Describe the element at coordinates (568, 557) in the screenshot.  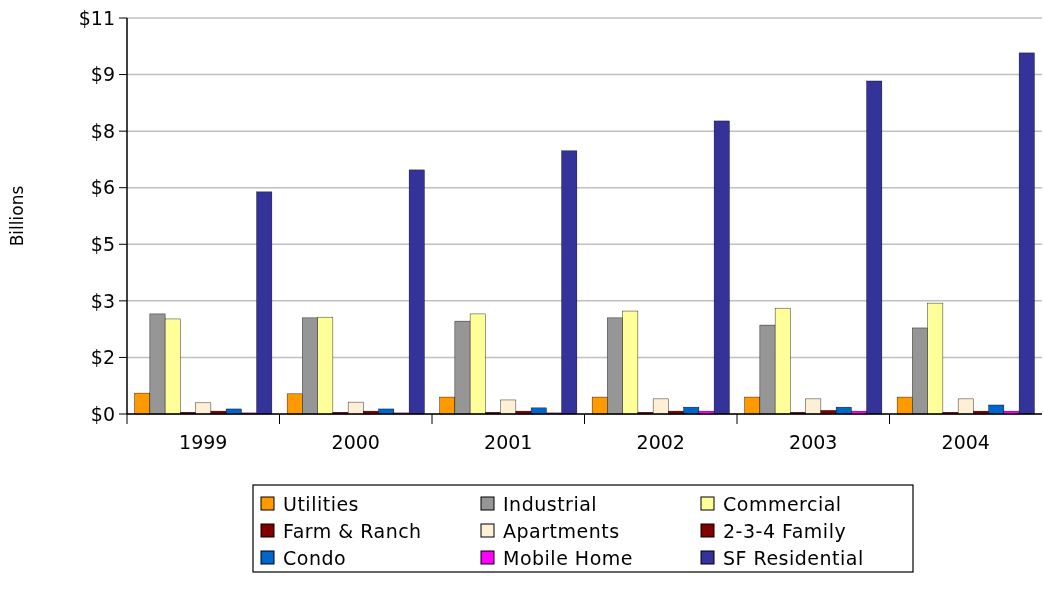
I see `legend-label: Mobile Home` at that location.